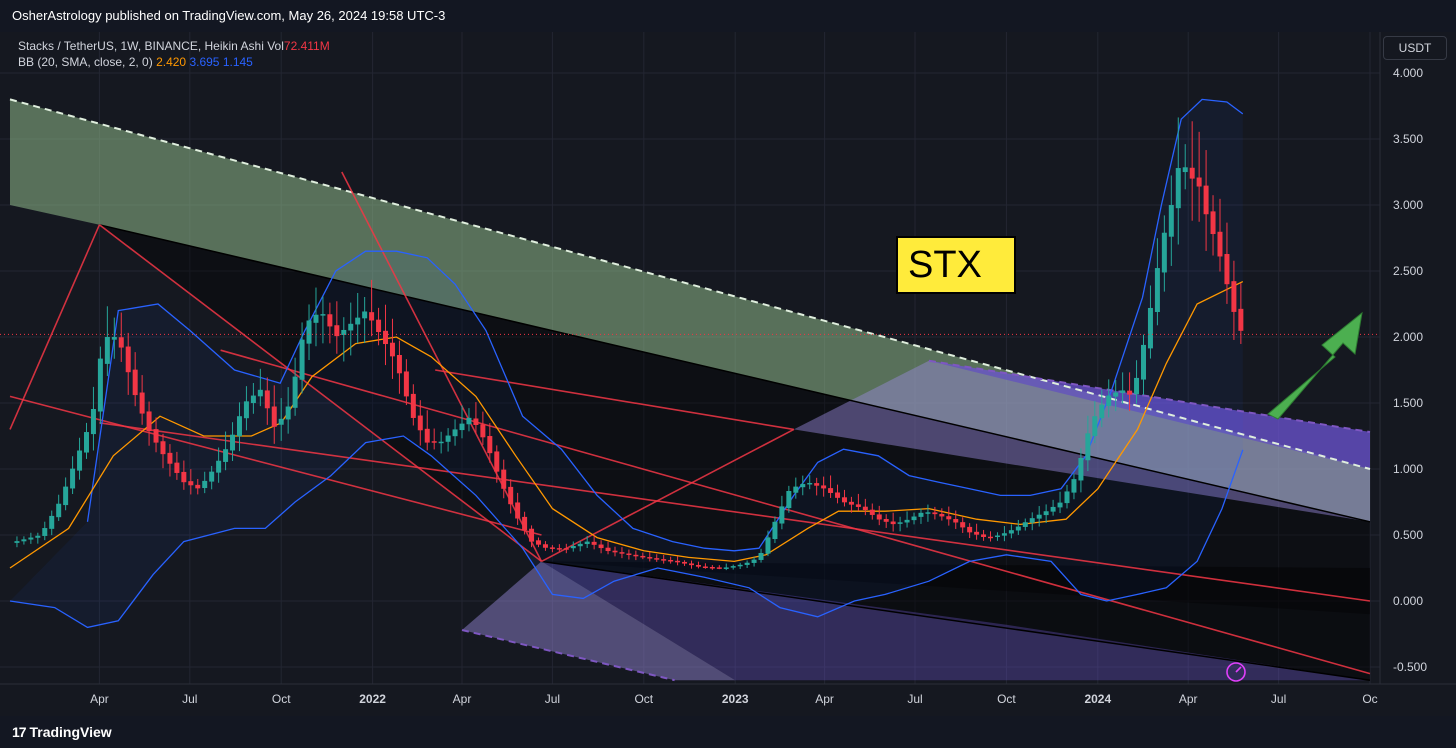 The image size is (1456, 748). What do you see at coordinates (1408, 403) in the screenshot?
I see `y-tick-label: 1.500` at bounding box center [1408, 403].